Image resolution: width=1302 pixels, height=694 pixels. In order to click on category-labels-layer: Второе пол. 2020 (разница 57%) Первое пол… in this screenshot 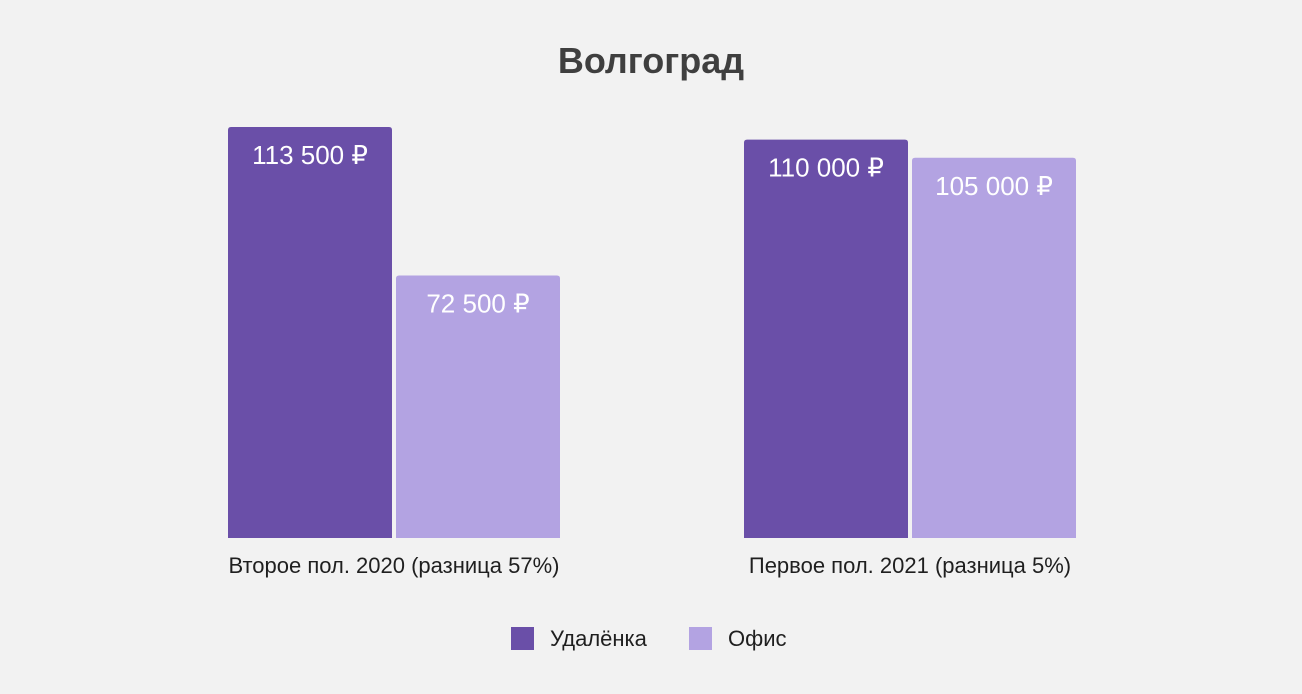, I will do `click(650, 565)`.